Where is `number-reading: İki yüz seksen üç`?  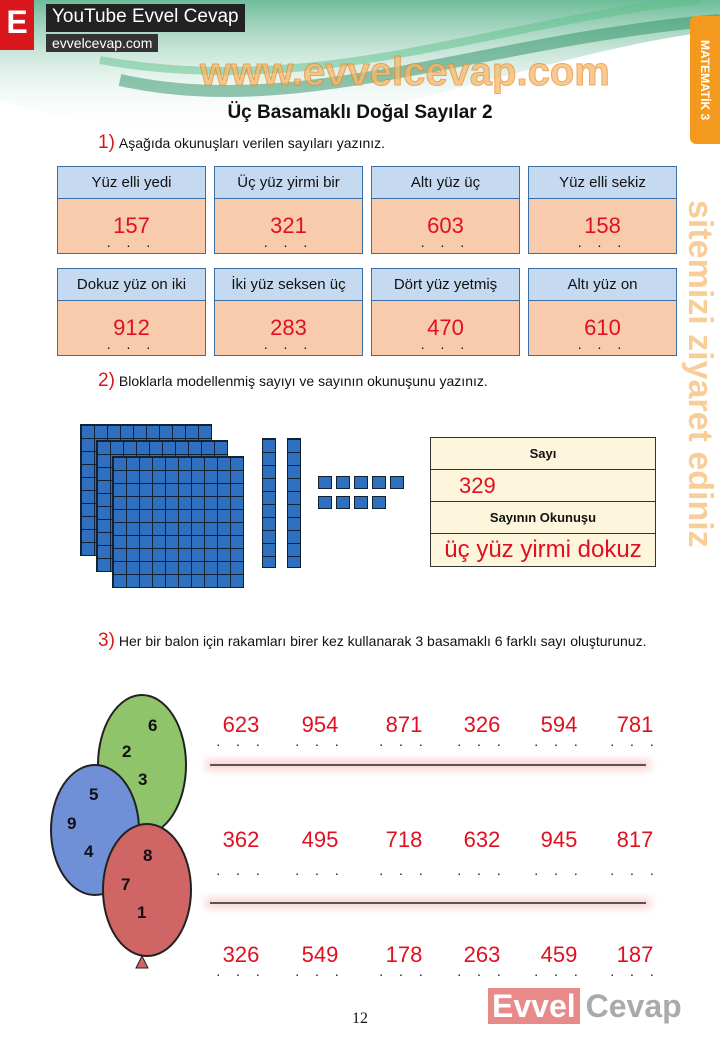 number-reading: İki yüz seksen üç is located at coordinates (288, 285).